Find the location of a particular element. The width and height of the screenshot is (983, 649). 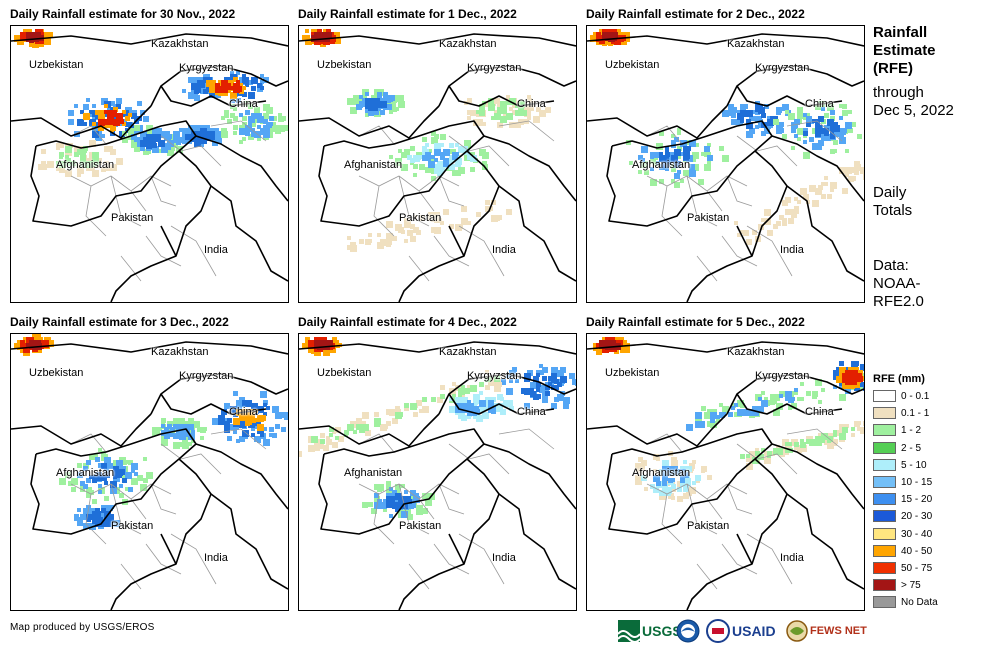

sidebar-through-line: Dec 5, 2022 is located at coordinates (913, 110).